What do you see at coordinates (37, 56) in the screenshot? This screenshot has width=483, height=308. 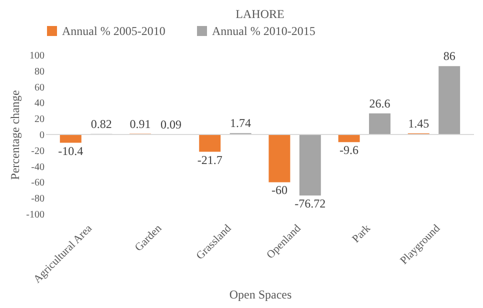 I see `y-tick-label: 100` at bounding box center [37, 56].